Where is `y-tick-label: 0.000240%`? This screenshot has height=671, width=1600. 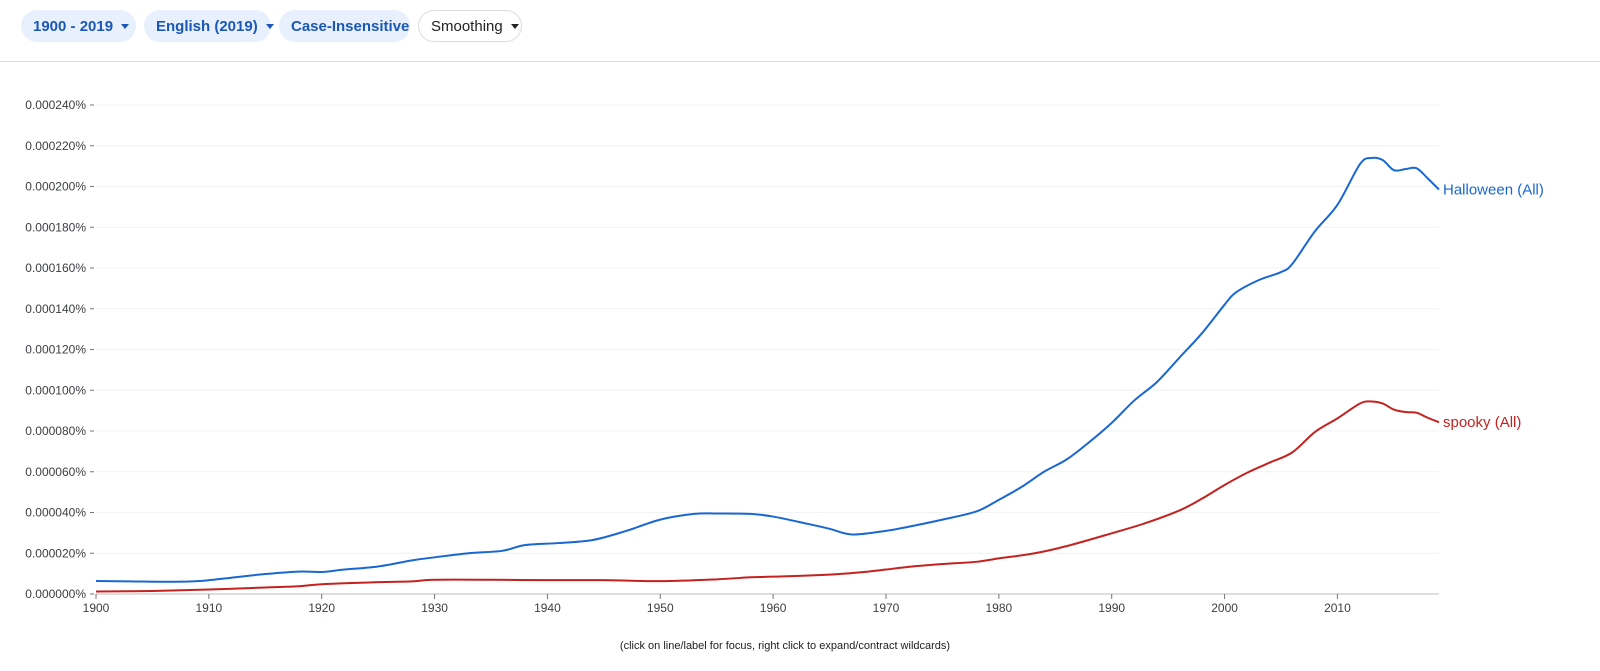
y-tick-label: 0.000240% is located at coordinates (55, 105).